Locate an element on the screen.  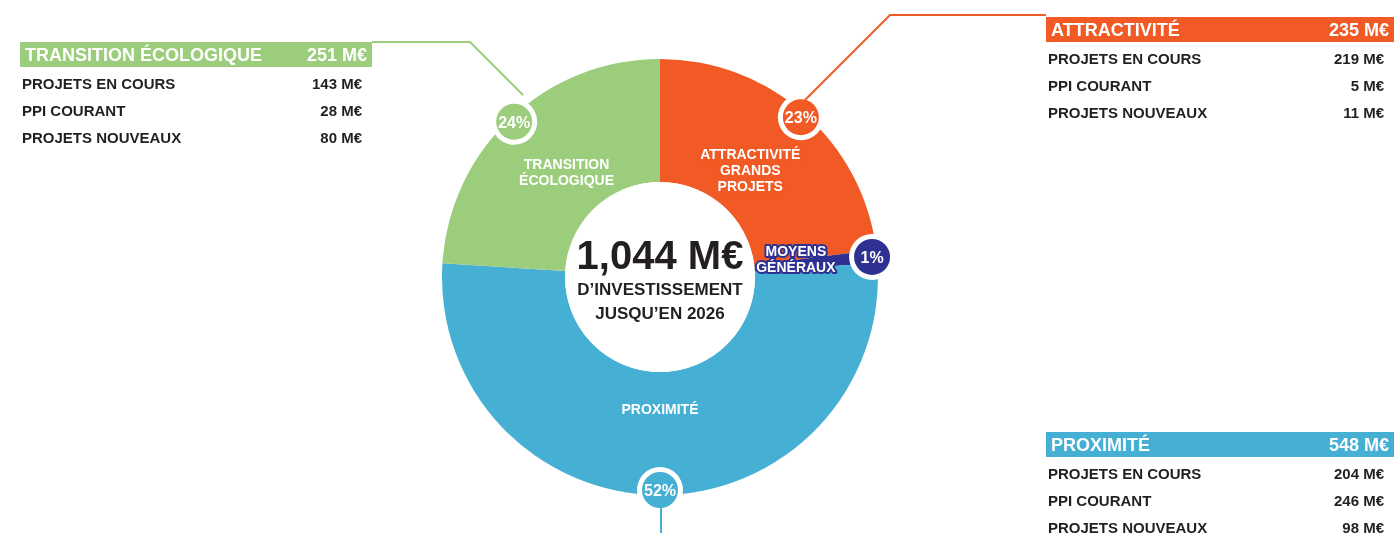
data-label: 1% is located at coordinates (872, 257).